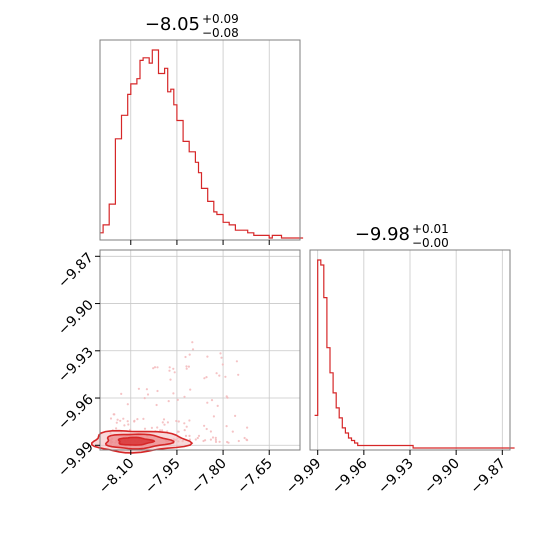 The width and height of the screenshot is (550, 550). What do you see at coordinates (414, 354) in the screenshot?
I see `histogram-bottom` at bounding box center [414, 354].